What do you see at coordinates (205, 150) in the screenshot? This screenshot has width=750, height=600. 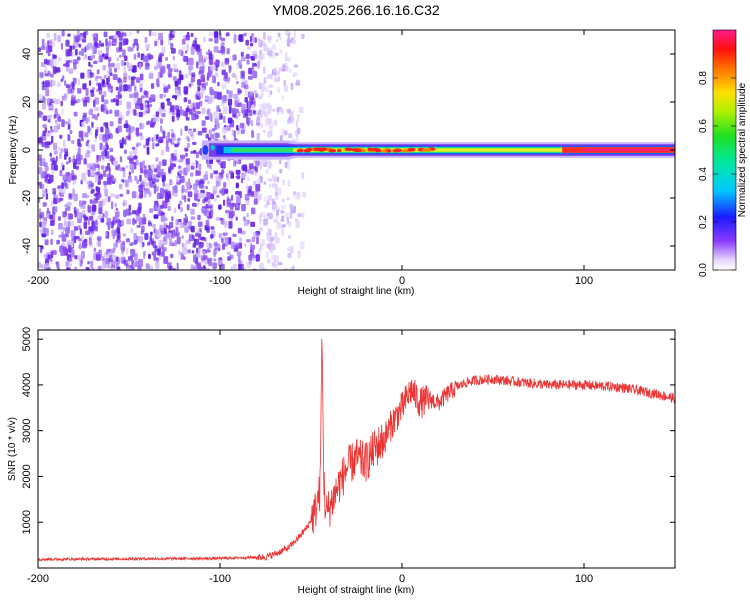 I see `signal-onset-blob` at bounding box center [205, 150].